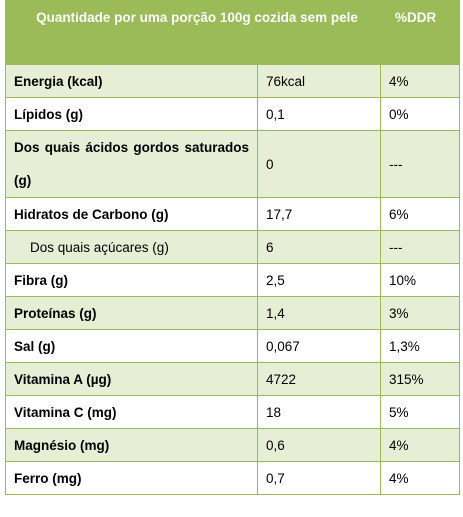  I want to click on nutrient-value: 76kcal, so click(319, 81).